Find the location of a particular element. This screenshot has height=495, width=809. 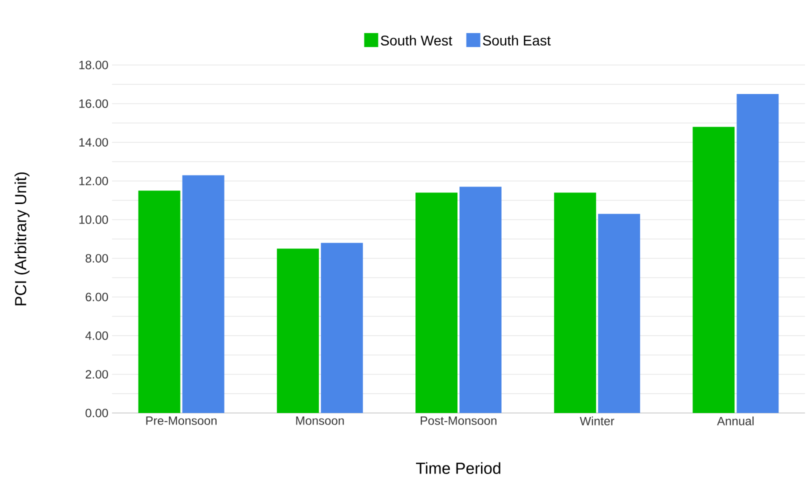

x-tick-label: Post-Monsoon is located at coordinates (458, 420).